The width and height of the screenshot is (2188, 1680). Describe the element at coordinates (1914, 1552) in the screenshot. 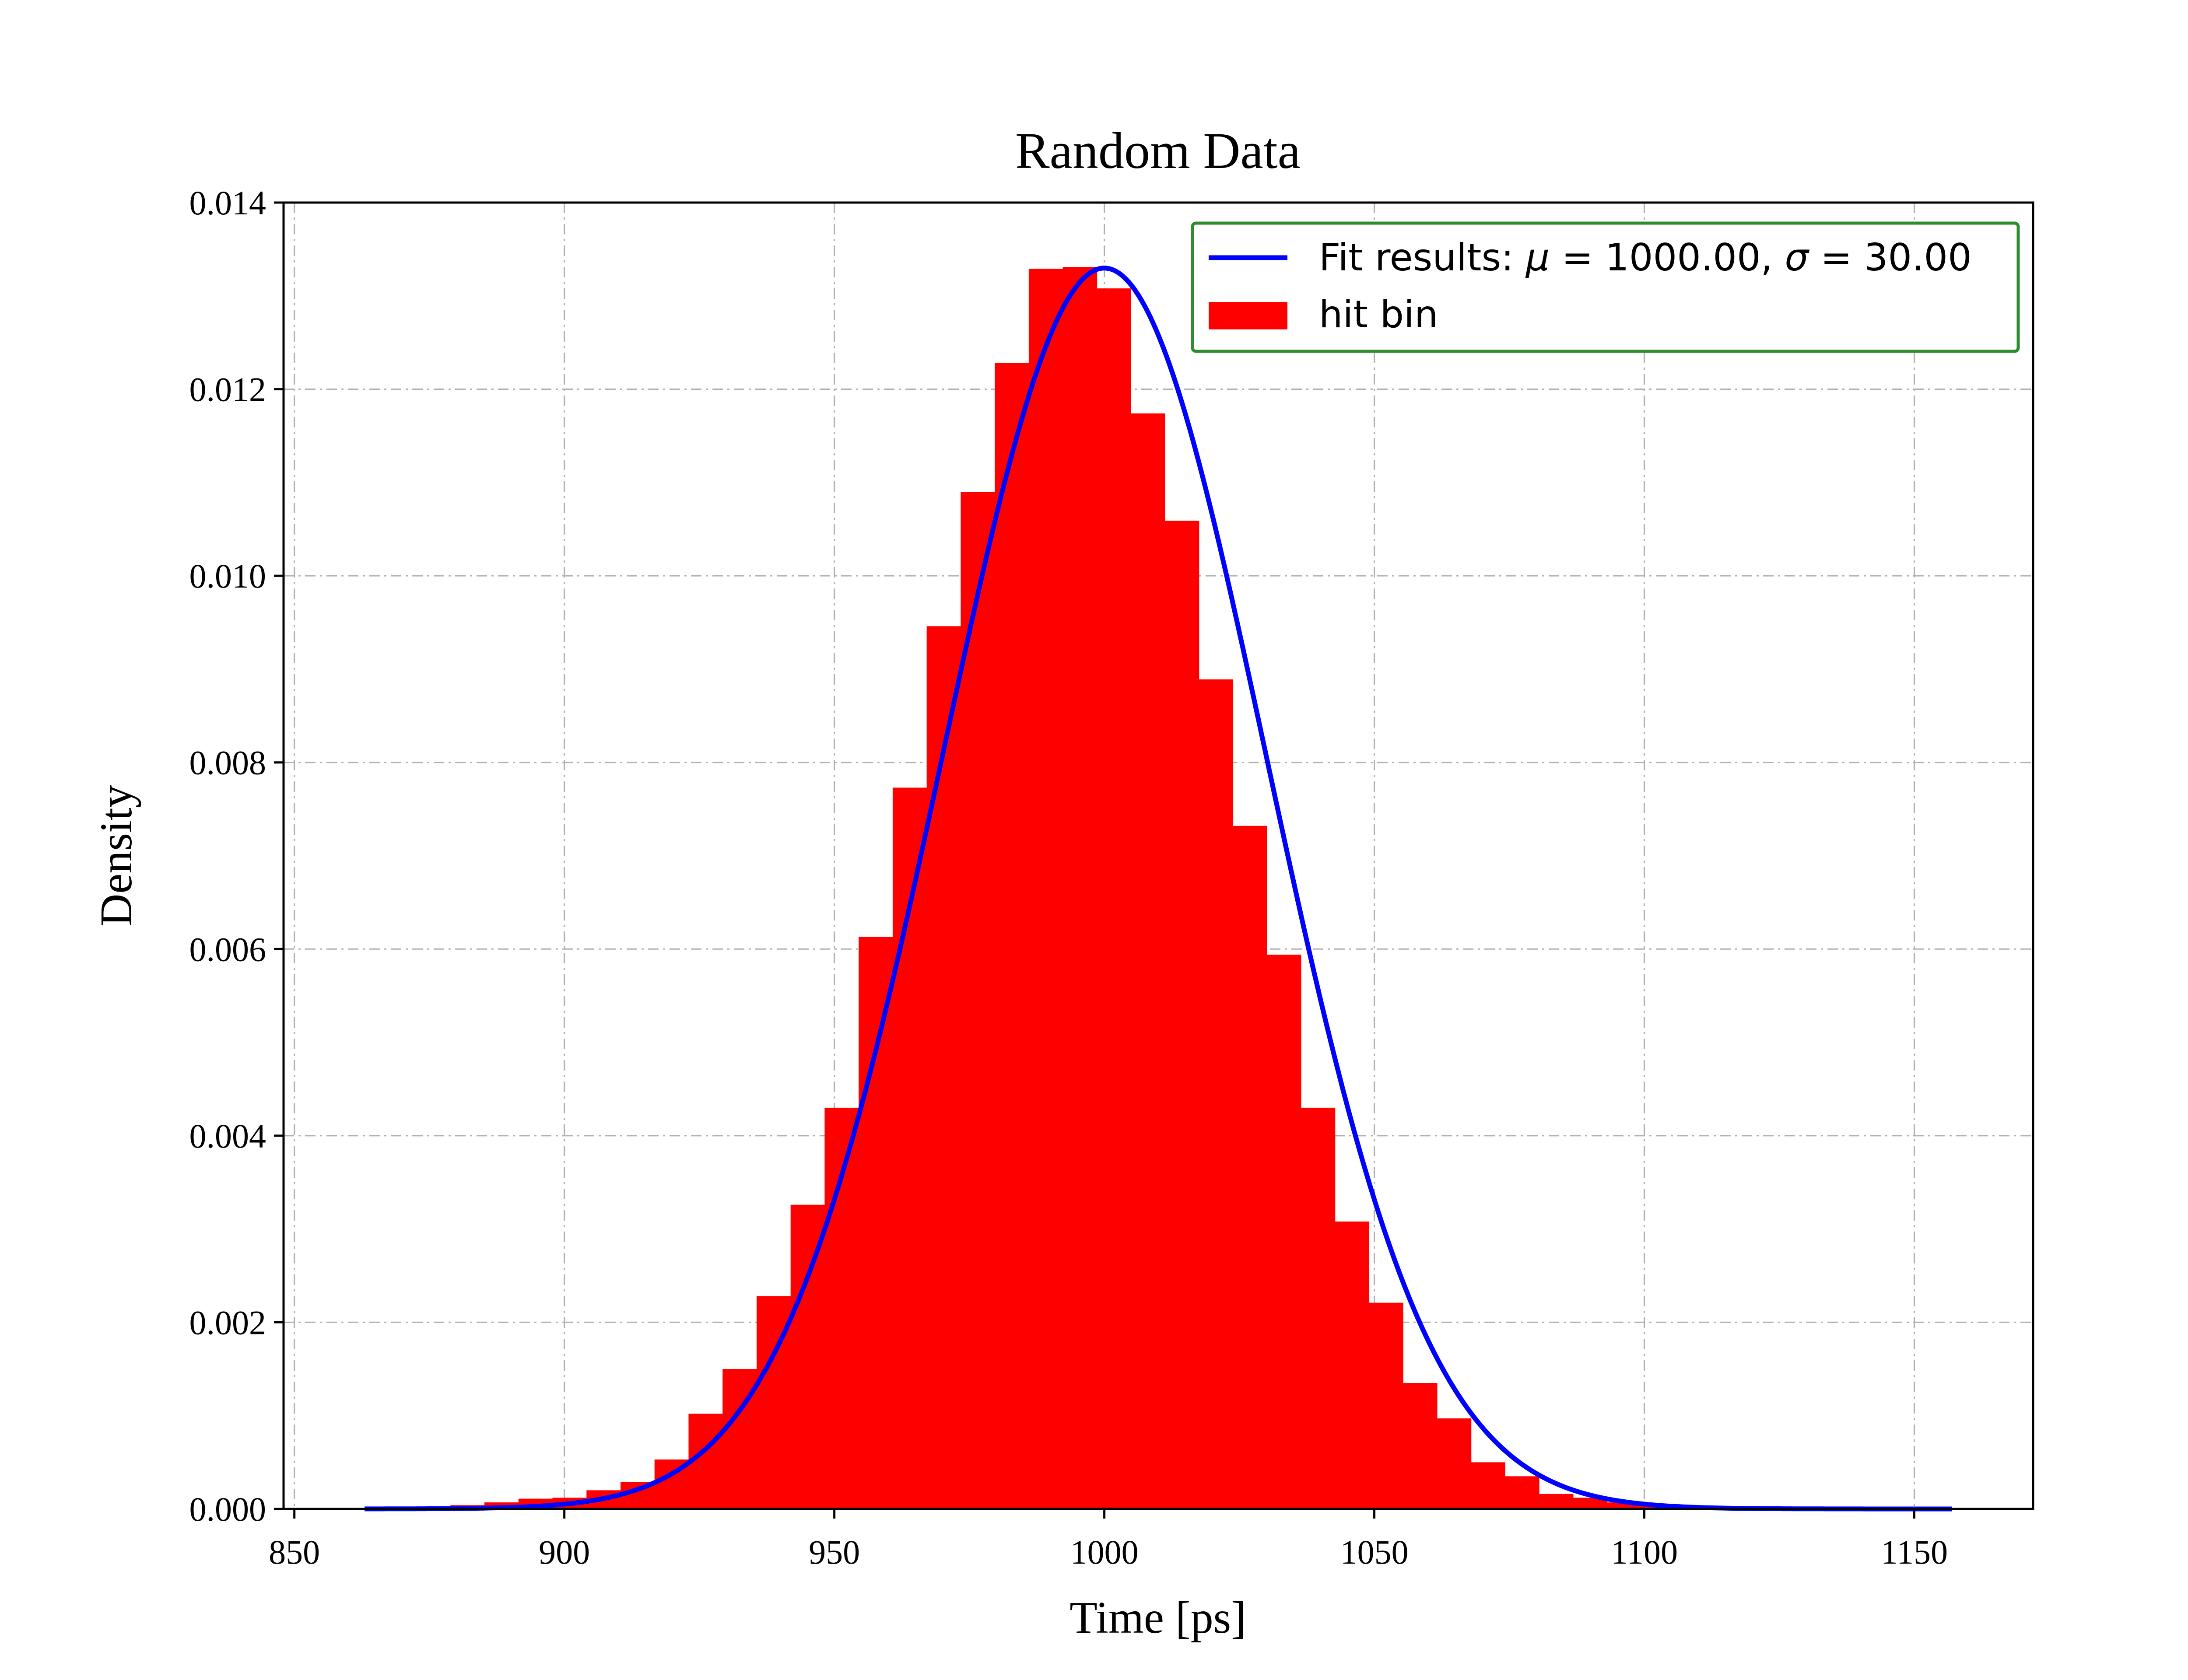

I see `x-tick-label: 1150` at that location.